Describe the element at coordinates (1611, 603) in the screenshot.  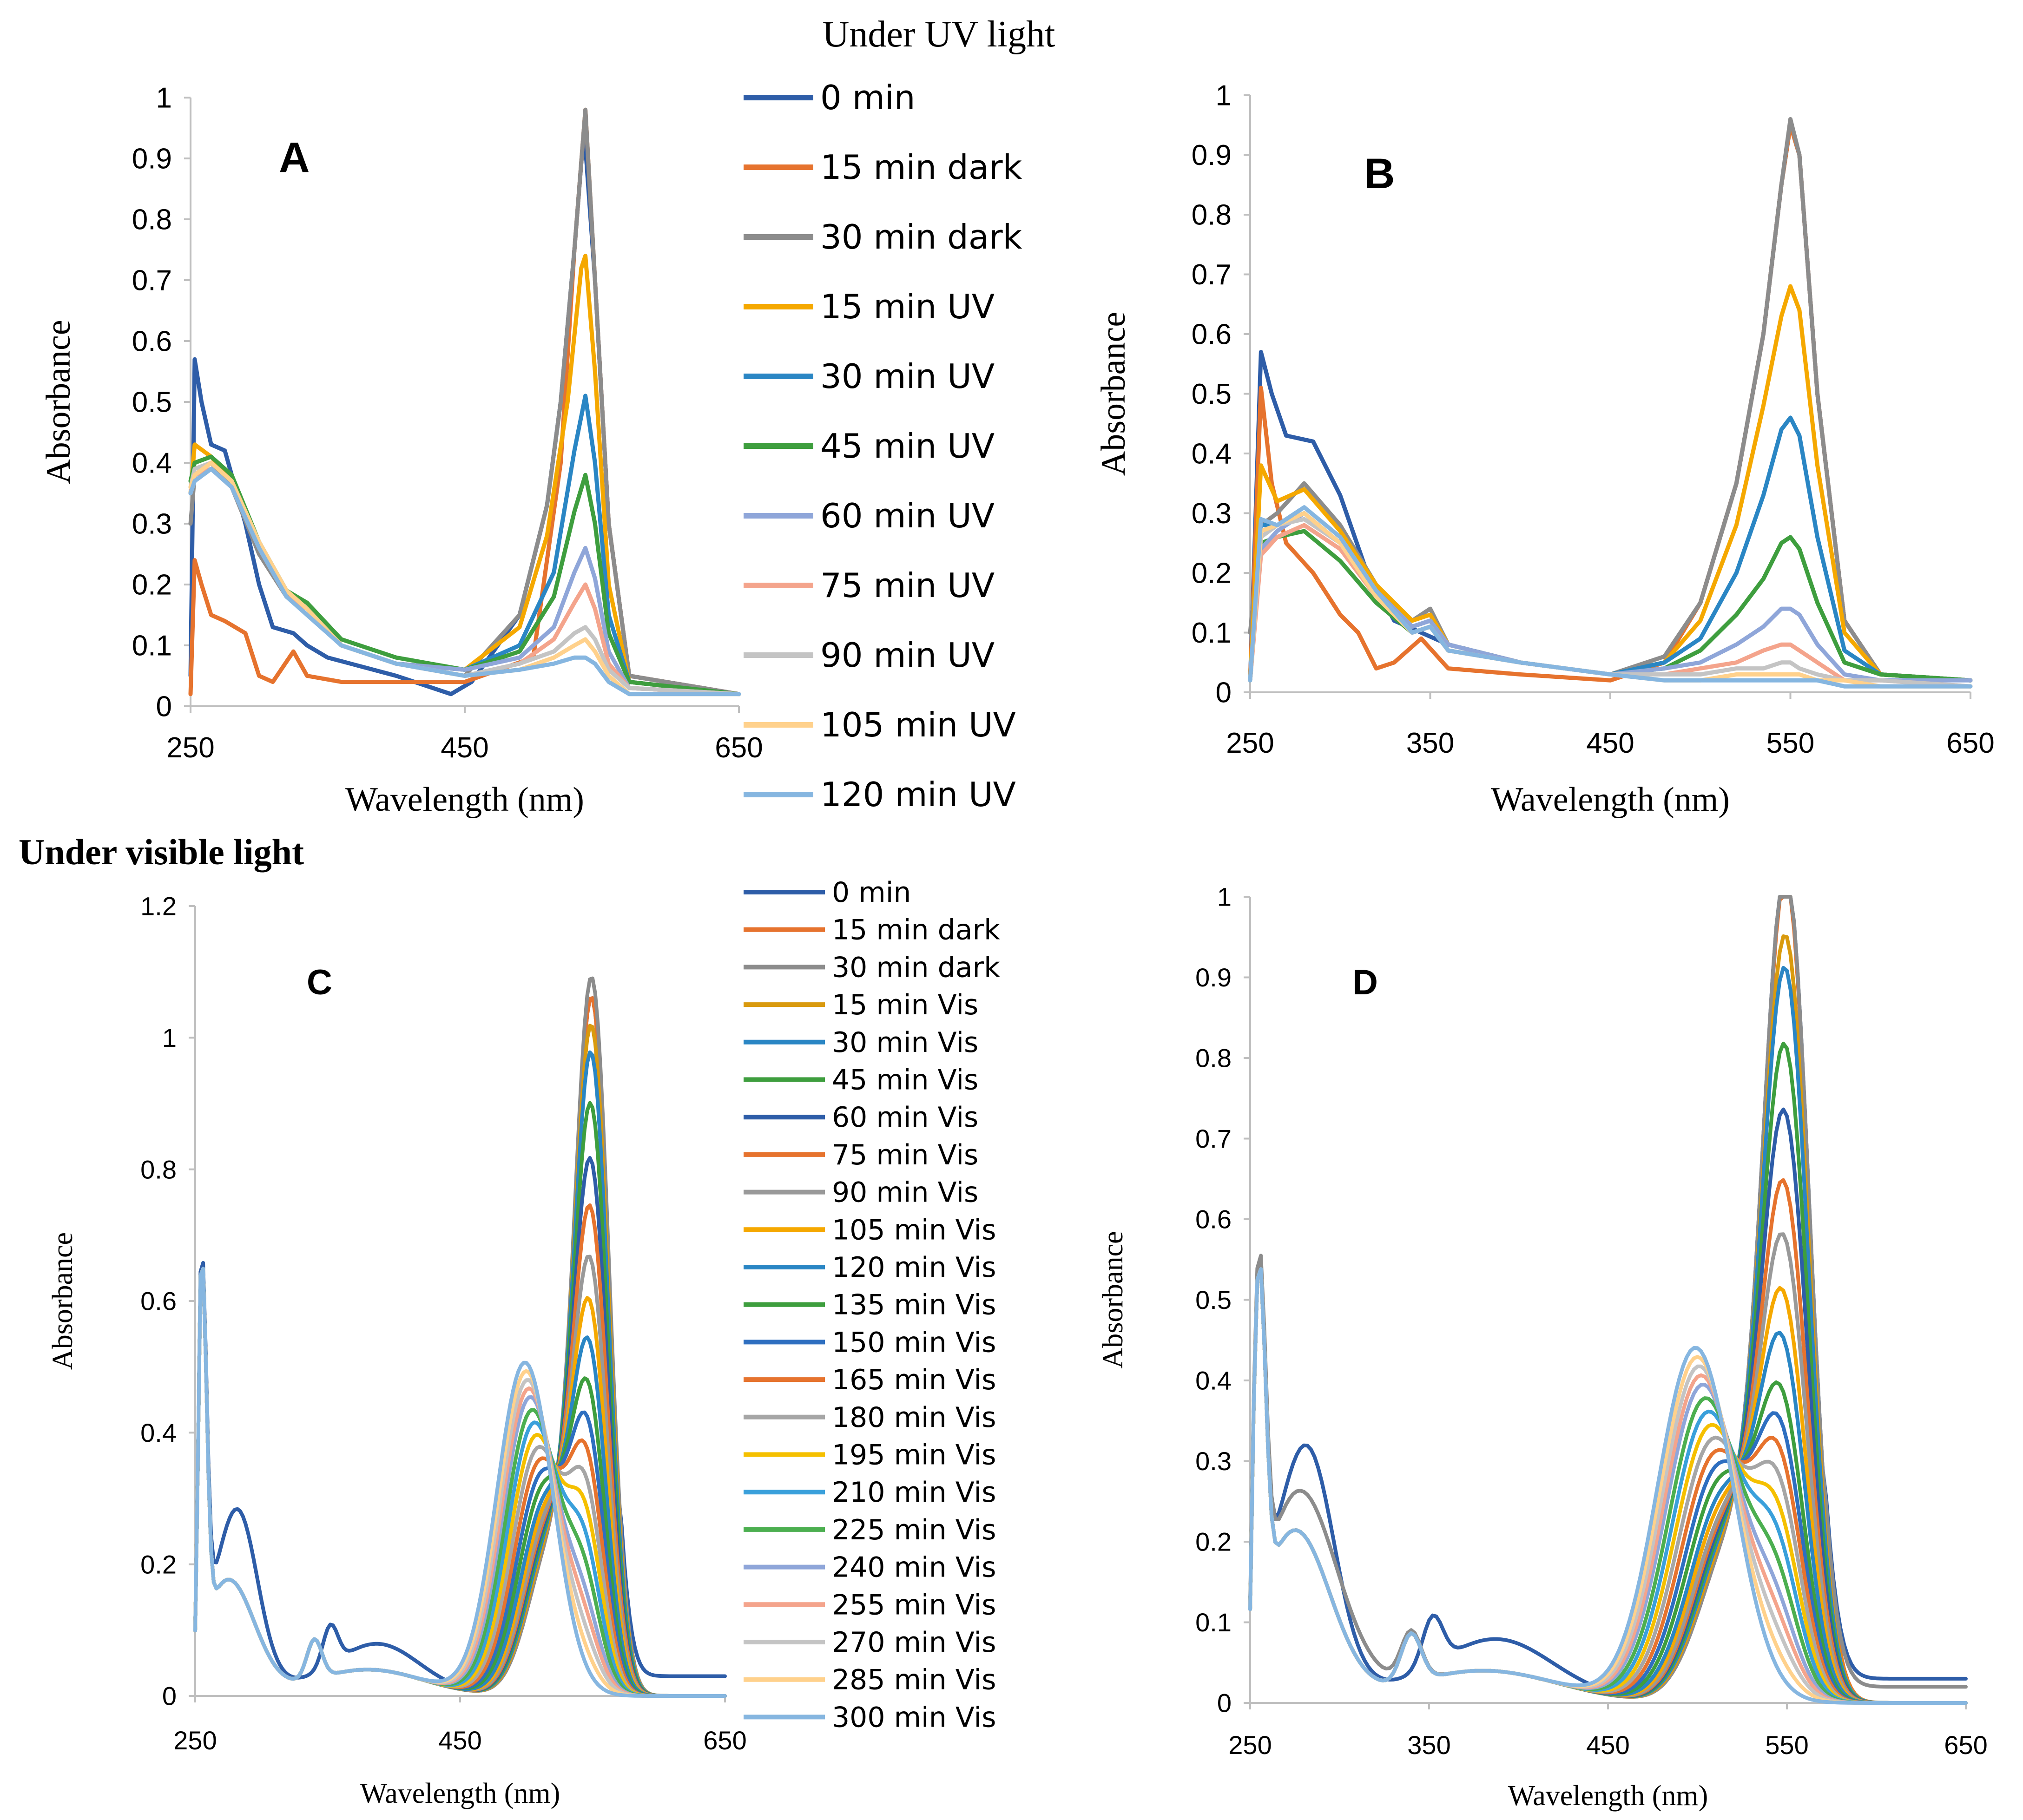
I see `series-line-90-min-uv` at that location.